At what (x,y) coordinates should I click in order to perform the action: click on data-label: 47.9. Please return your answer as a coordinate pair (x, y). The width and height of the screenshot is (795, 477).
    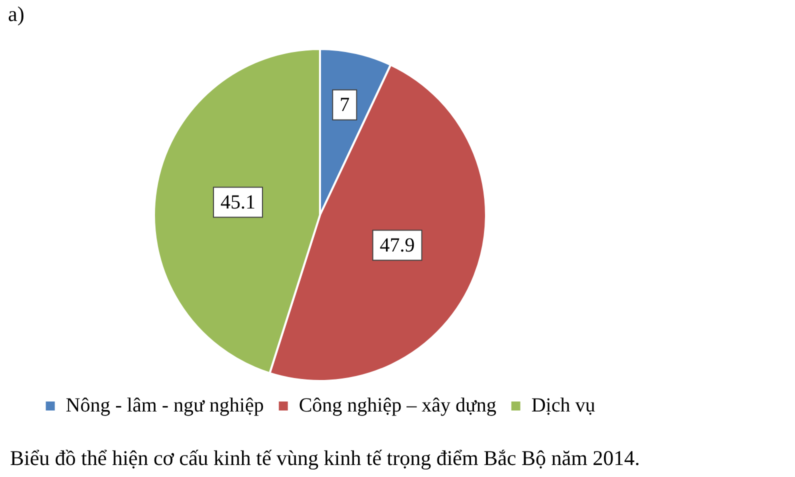
    Looking at the image, I should click on (397, 245).